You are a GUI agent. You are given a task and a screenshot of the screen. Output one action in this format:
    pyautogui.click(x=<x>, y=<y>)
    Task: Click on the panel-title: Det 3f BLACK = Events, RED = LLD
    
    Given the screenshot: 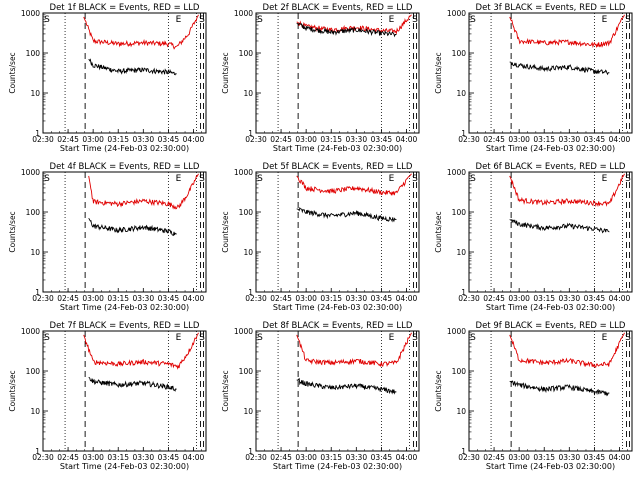 What is the action you would take?
    pyautogui.click(x=551, y=8)
    